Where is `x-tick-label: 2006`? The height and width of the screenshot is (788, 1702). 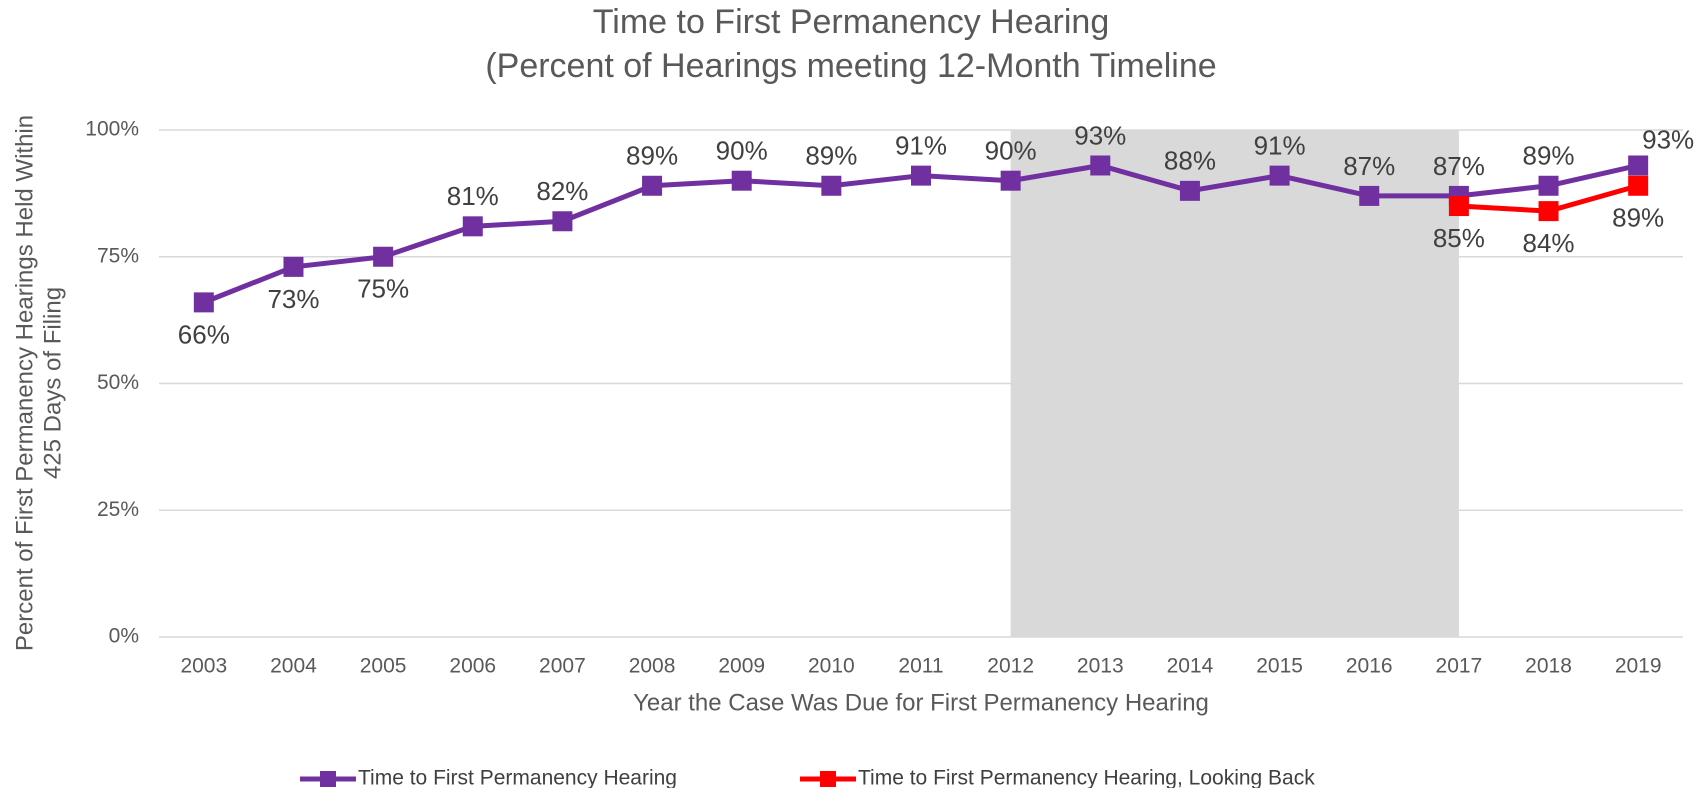
x-tick-label: 2006 is located at coordinates (472, 666).